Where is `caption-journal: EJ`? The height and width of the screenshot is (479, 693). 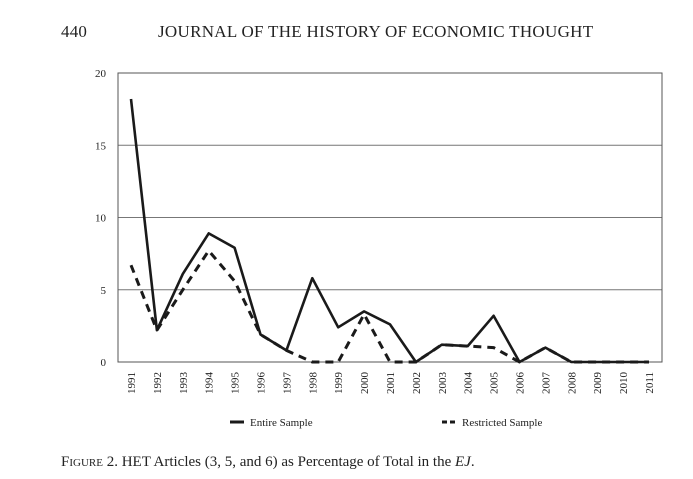 caption-journal: EJ is located at coordinates (463, 462).